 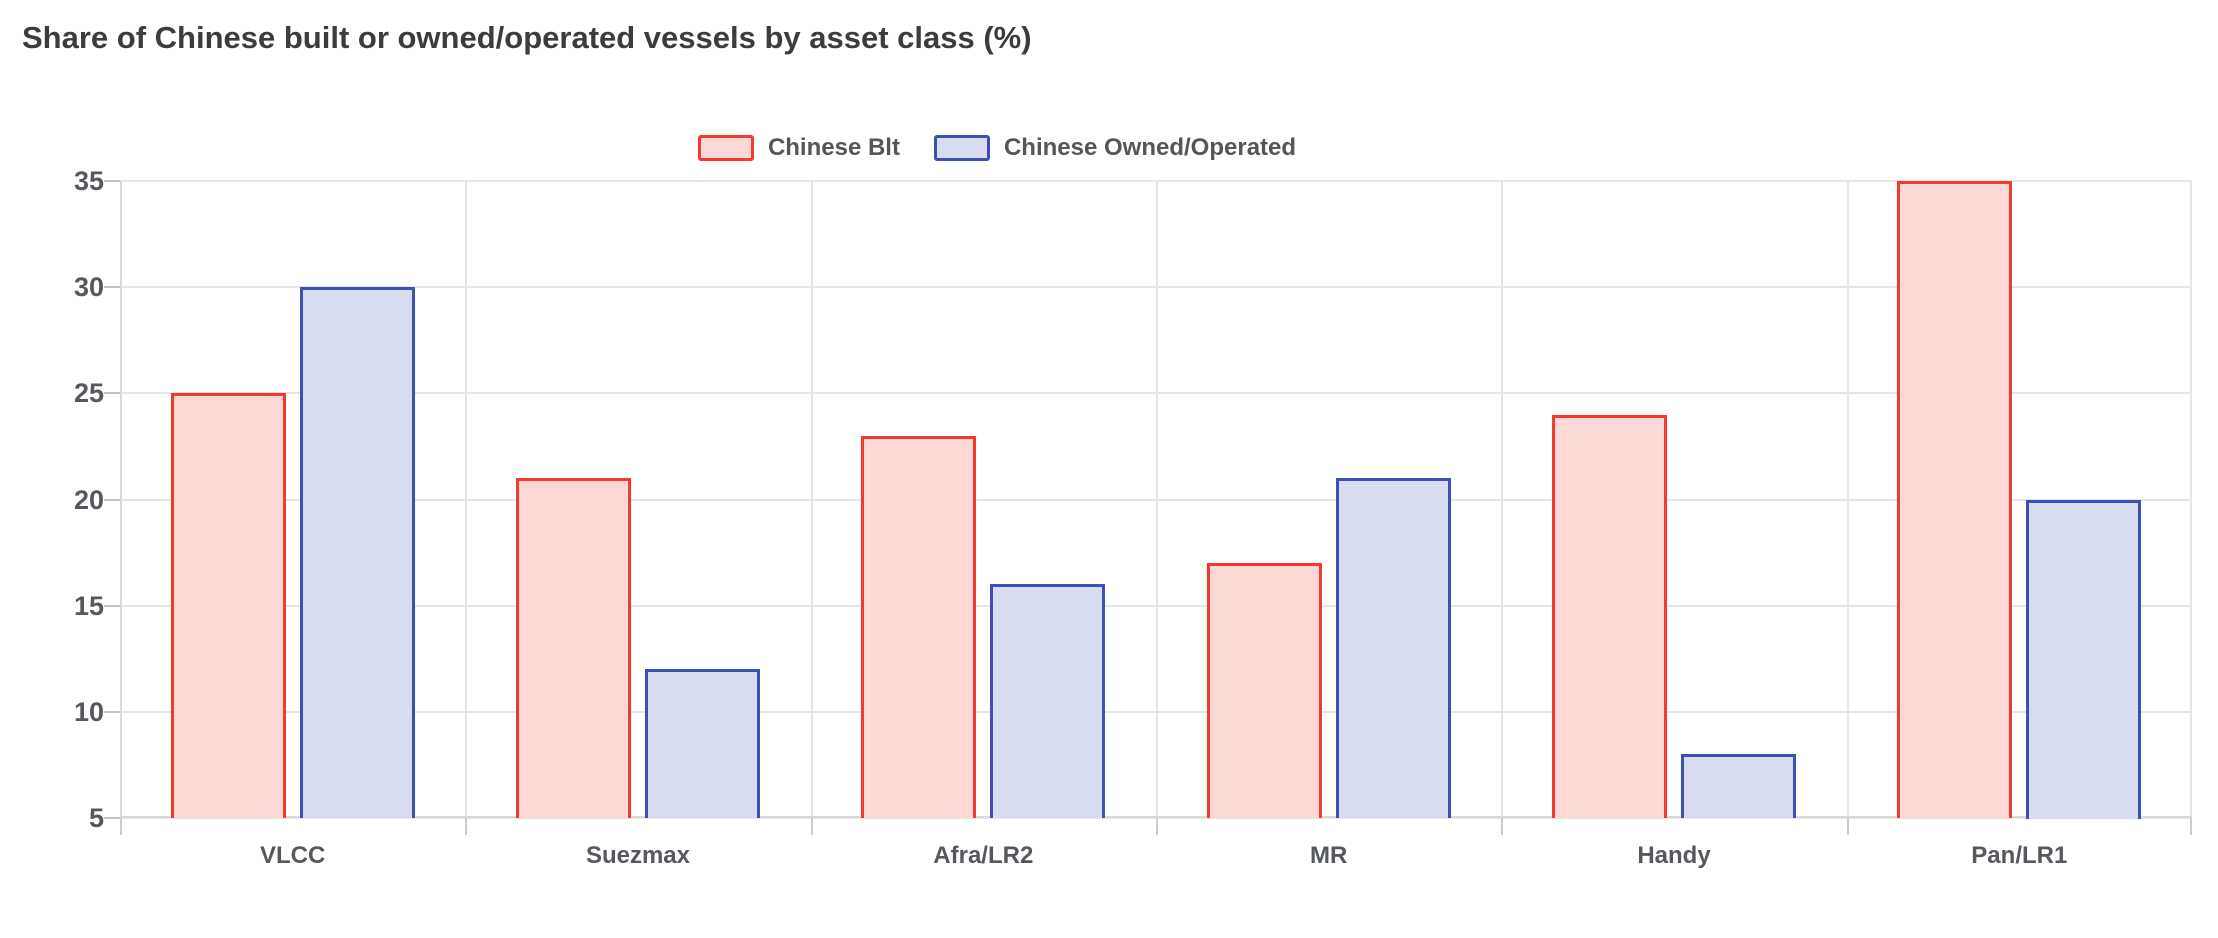 What do you see at coordinates (638, 855) in the screenshot?
I see `x-axis-label: Suezmax` at bounding box center [638, 855].